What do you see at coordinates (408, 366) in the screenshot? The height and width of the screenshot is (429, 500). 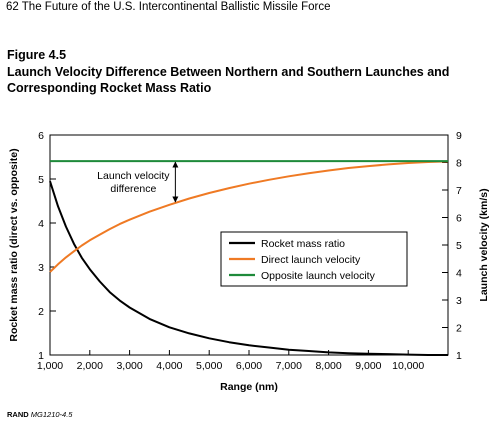 I see `x-tick-label: 10,000` at bounding box center [408, 366].